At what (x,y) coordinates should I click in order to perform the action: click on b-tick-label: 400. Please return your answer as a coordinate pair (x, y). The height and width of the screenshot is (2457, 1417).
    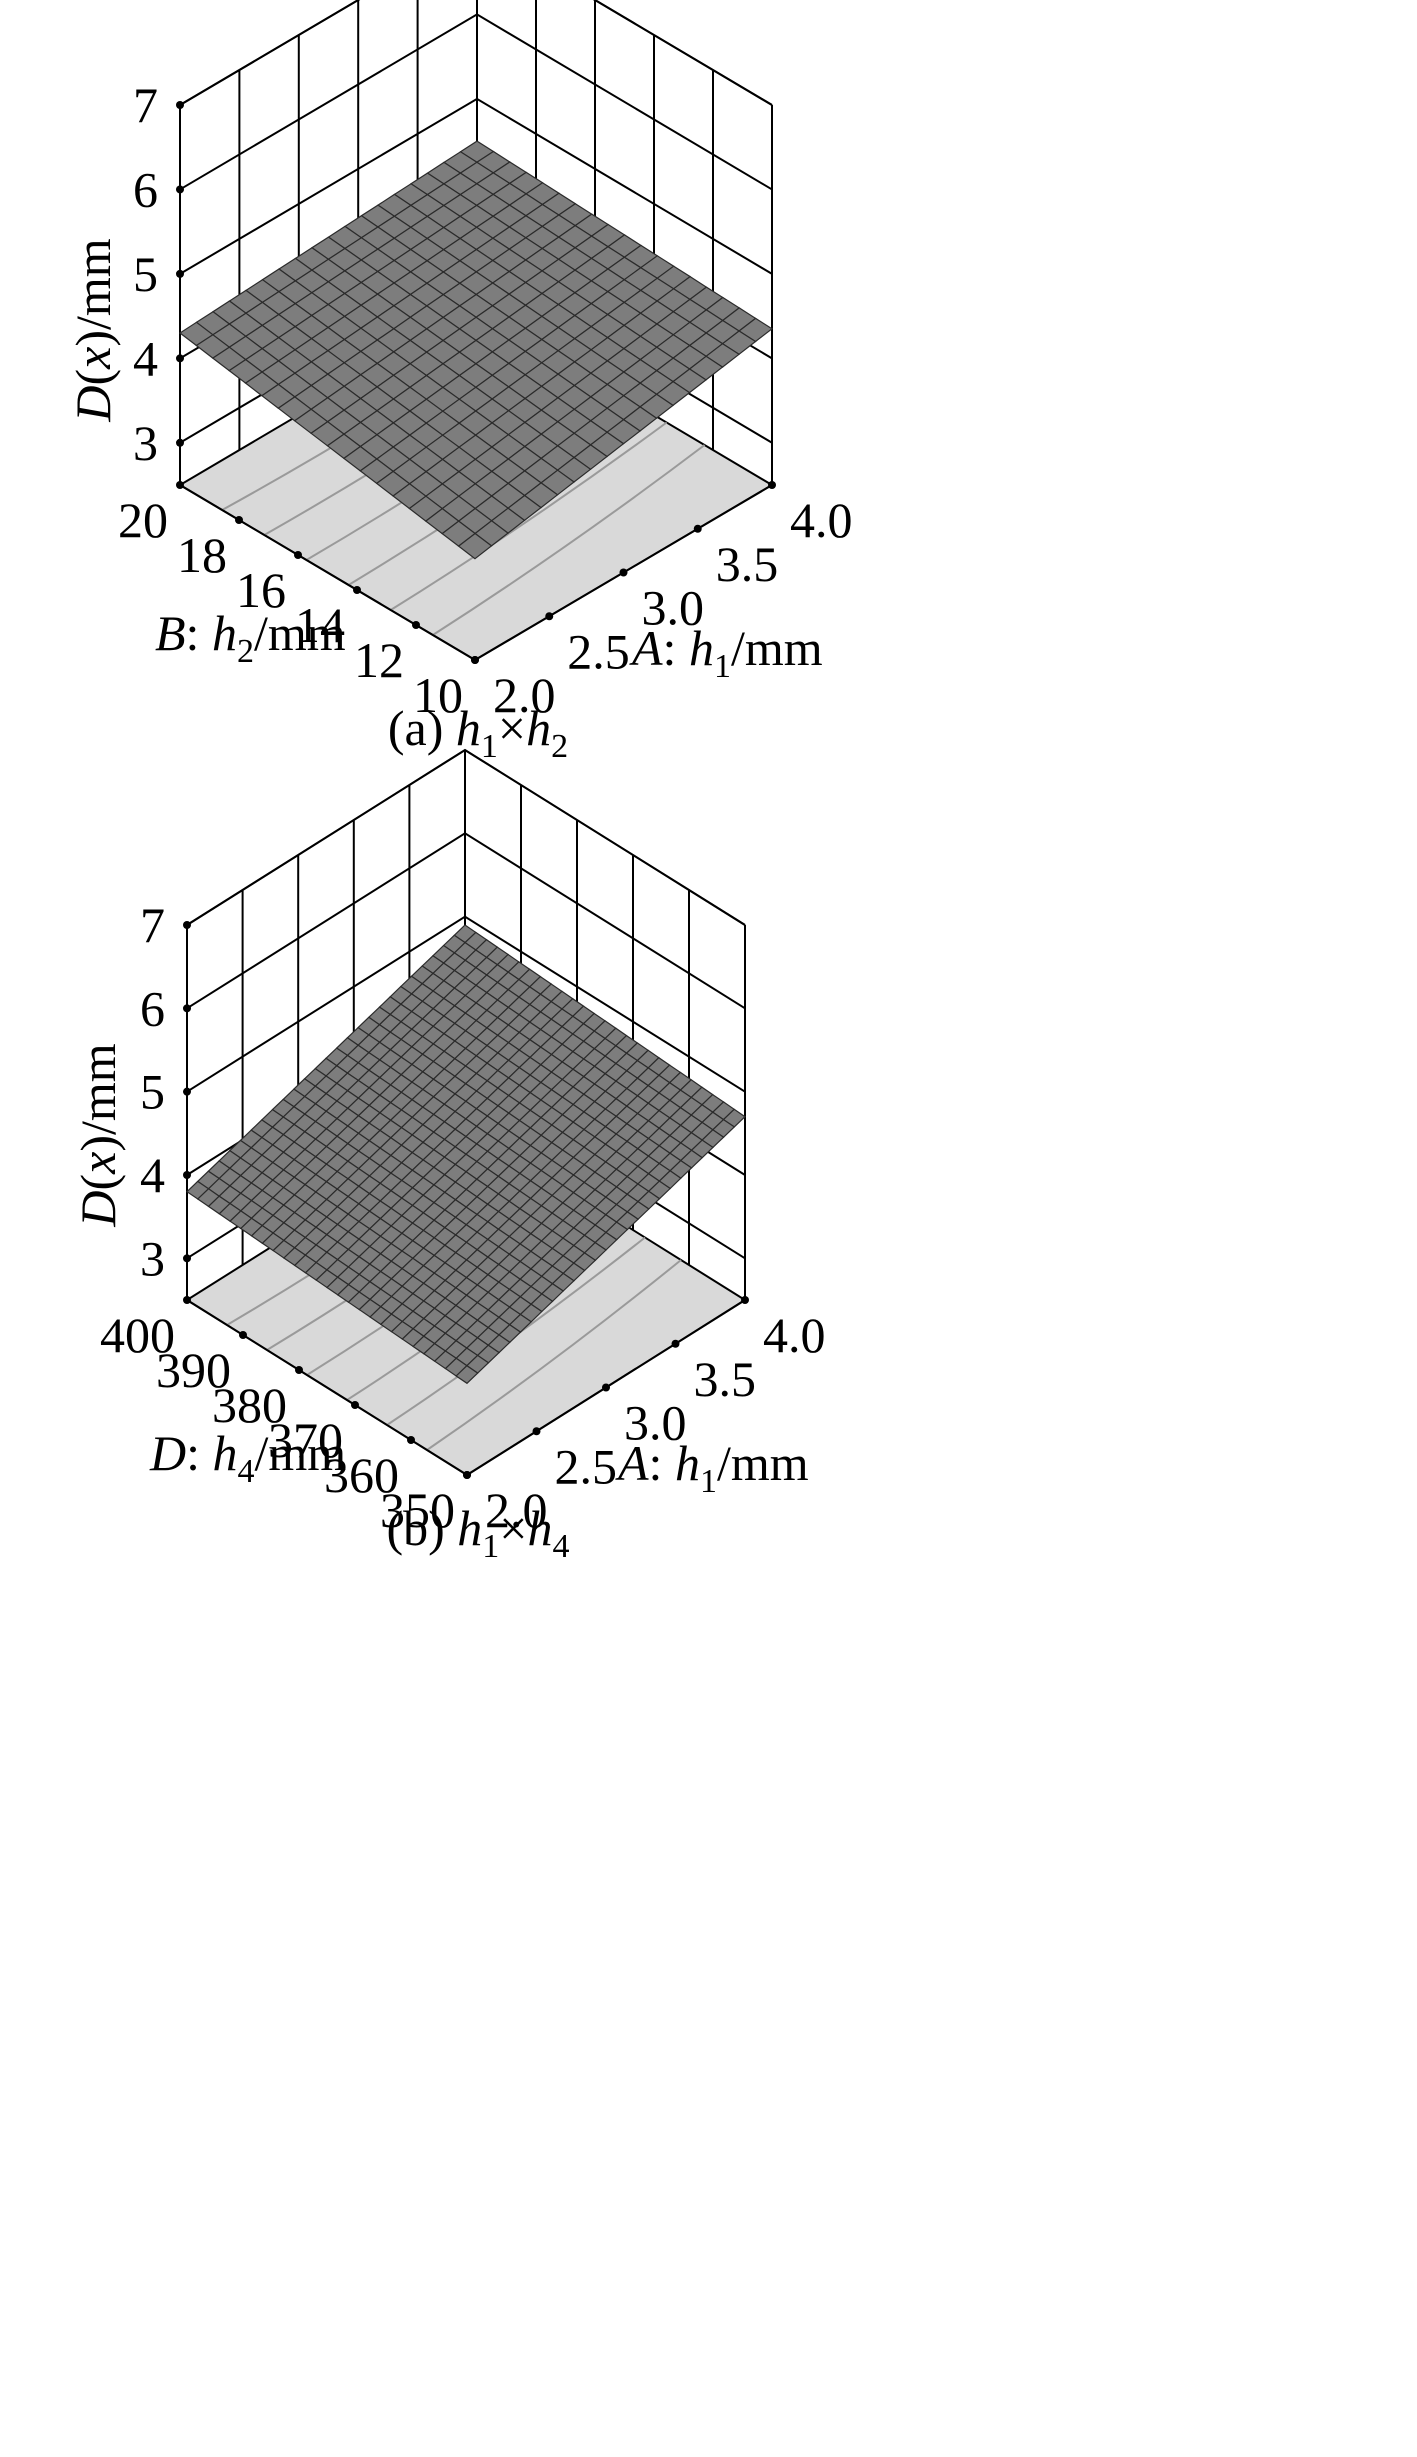
    Looking at the image, I should click on (137, 1335).